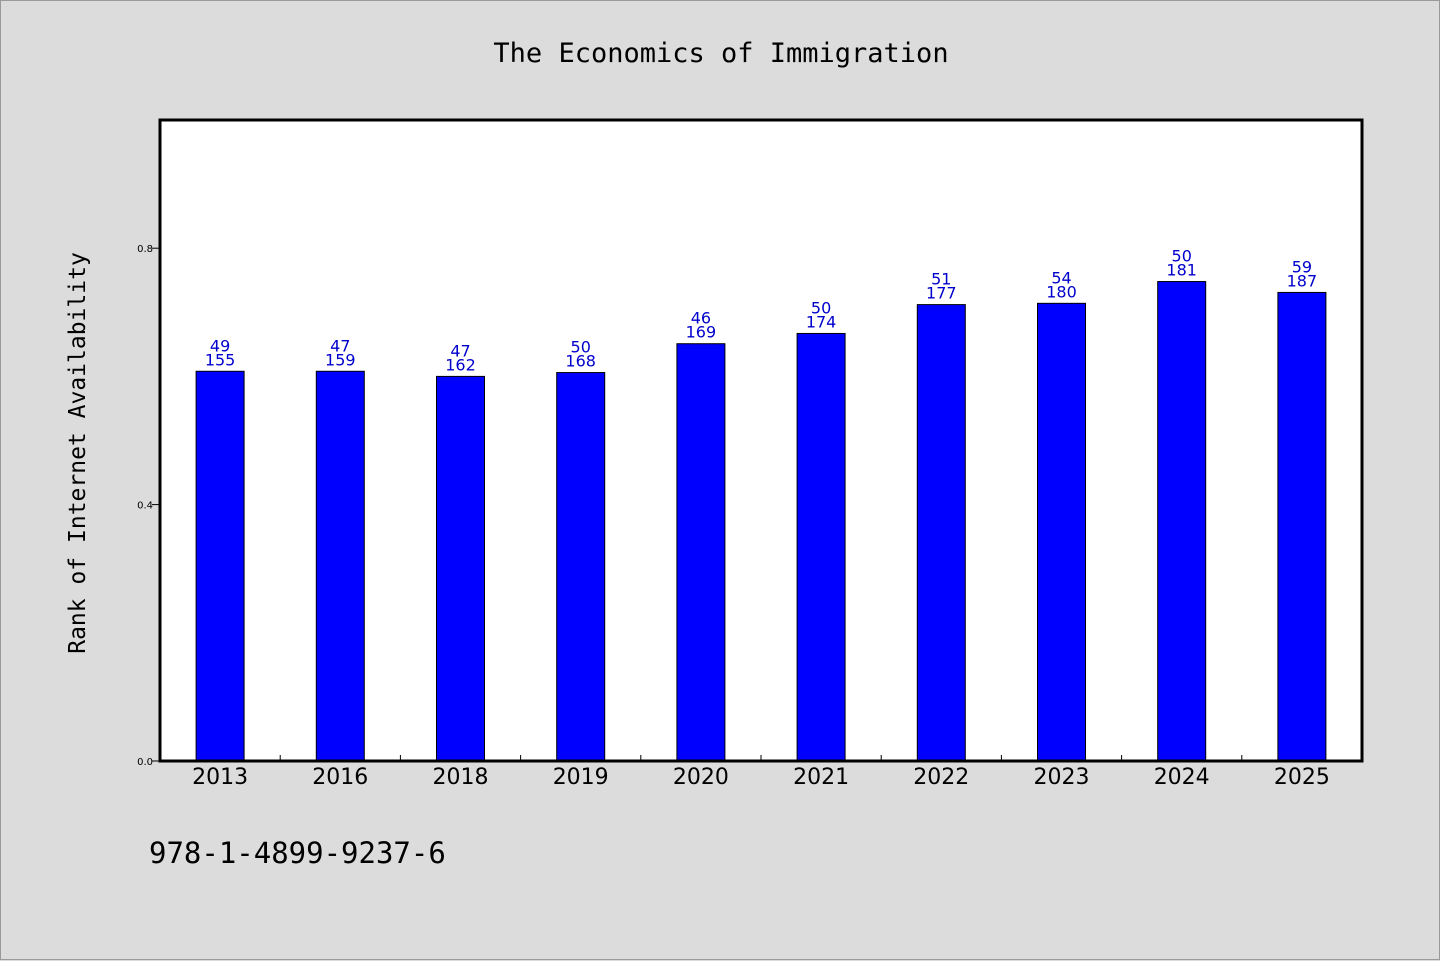 This screenshot has width=1440, height=961. I want to click on y-tick-label: 0.8, so click(145, 249).